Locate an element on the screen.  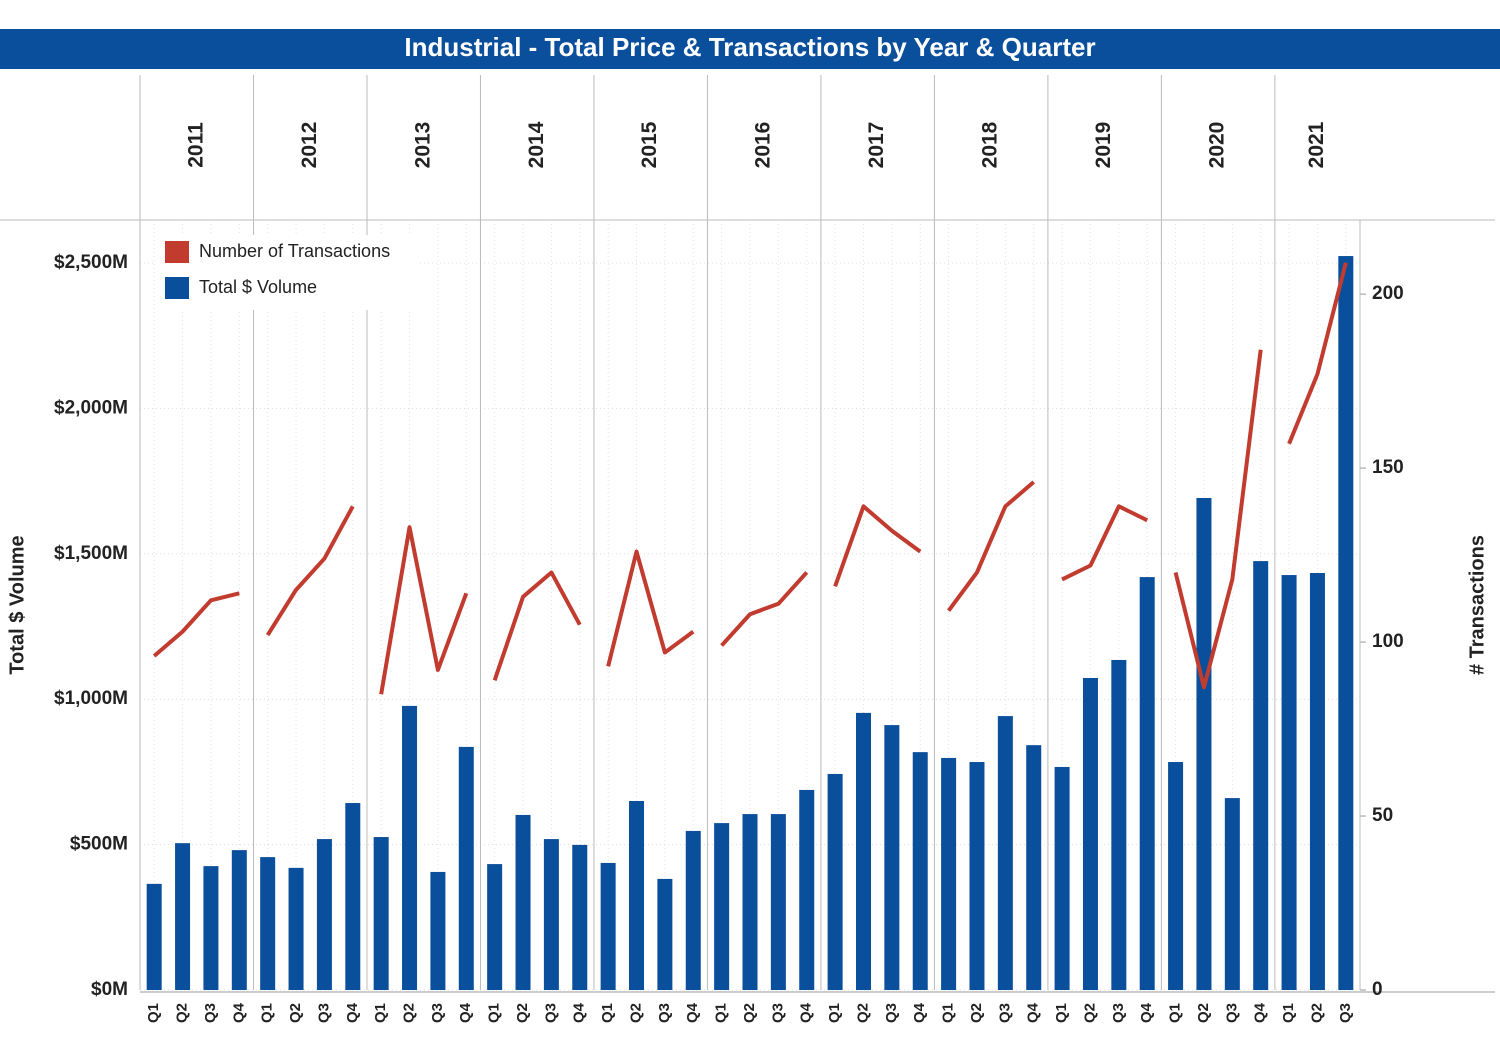
year-label: 2018 is located at coordinates (990, 144).